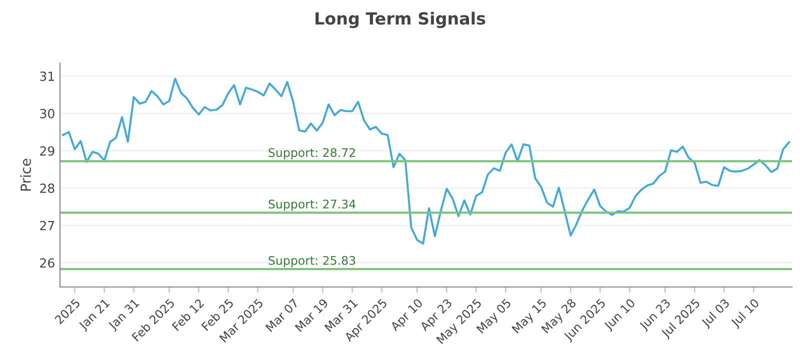  Describe the element at coordinates (47, 113) in the screenshot. I see `y-tick-label: 30` at that location.